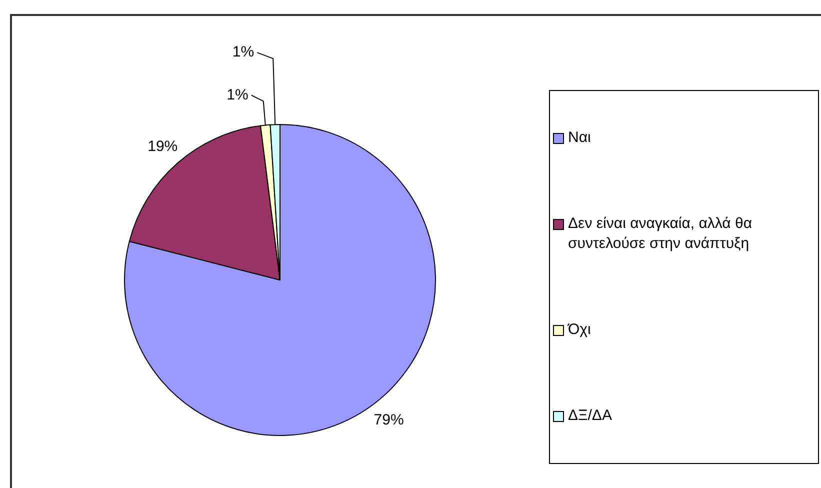  What do you see at coordinates (590, 416) in the screenshot?
I see `legend-label: ΔΞ/ΔΑ` at bounding box center [590, 416].